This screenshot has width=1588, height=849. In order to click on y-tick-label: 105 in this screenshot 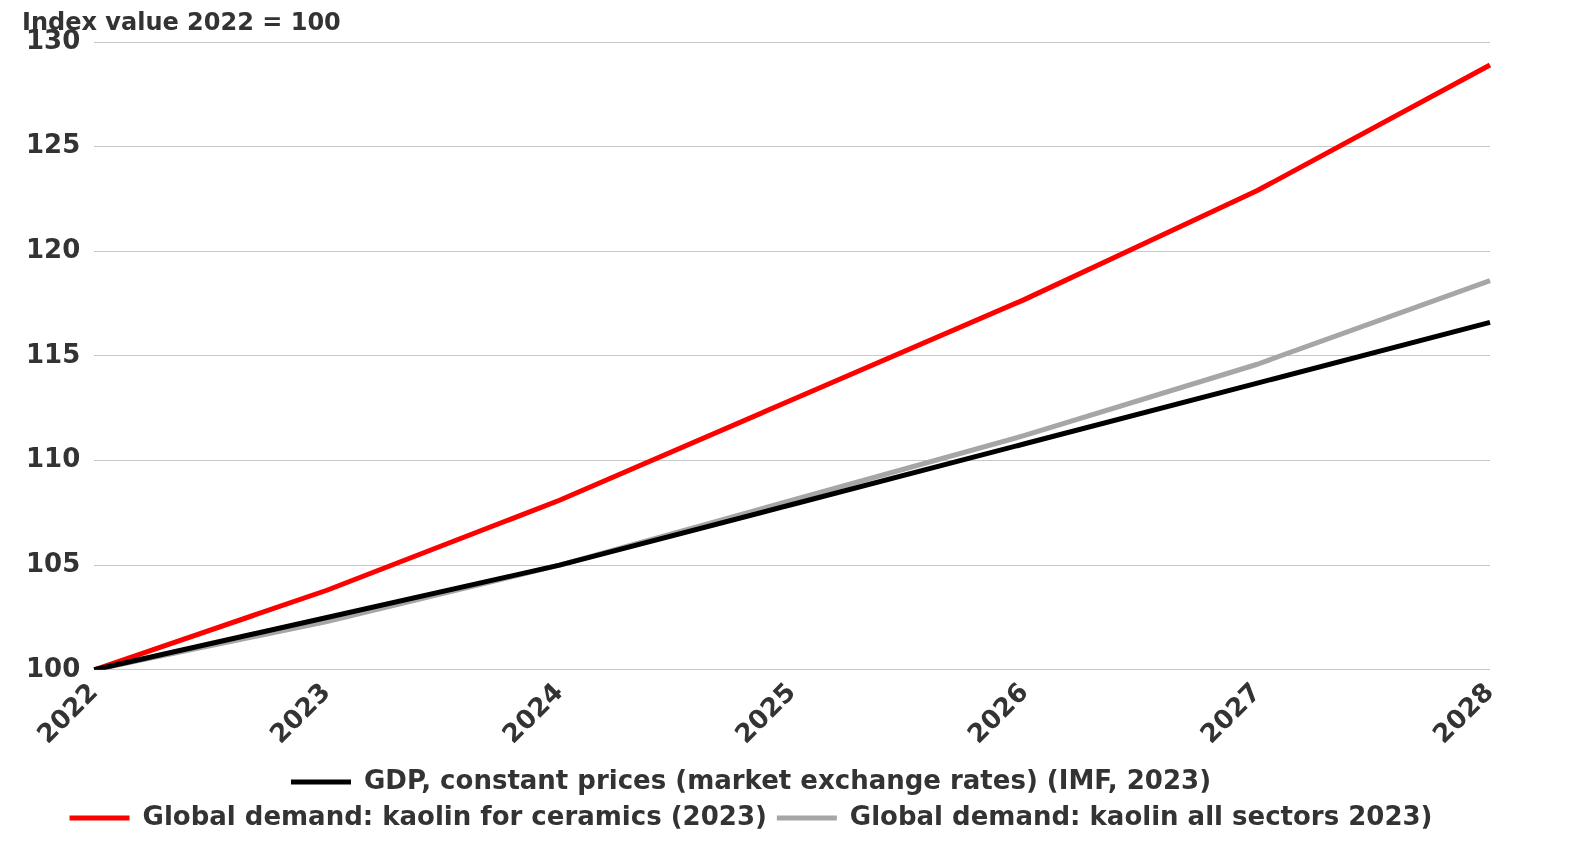, I will do `click(53, 562)`.